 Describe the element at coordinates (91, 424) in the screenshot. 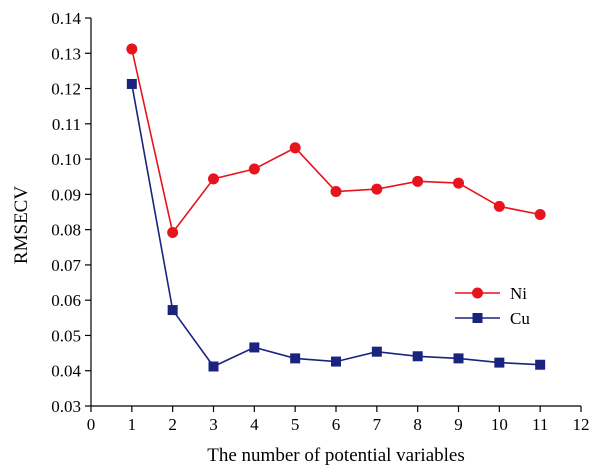

I see `x-tick-label: 0` at that location.